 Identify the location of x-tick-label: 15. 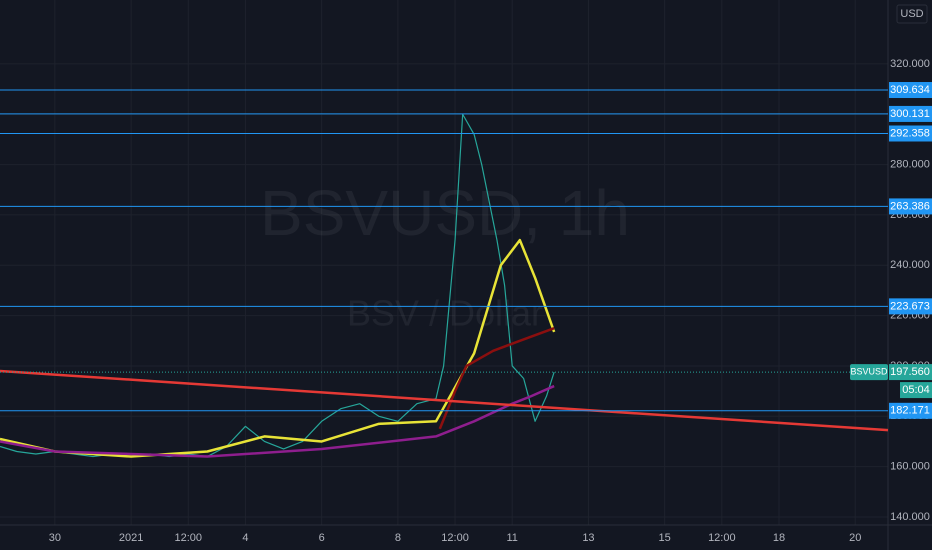
(665, 538).